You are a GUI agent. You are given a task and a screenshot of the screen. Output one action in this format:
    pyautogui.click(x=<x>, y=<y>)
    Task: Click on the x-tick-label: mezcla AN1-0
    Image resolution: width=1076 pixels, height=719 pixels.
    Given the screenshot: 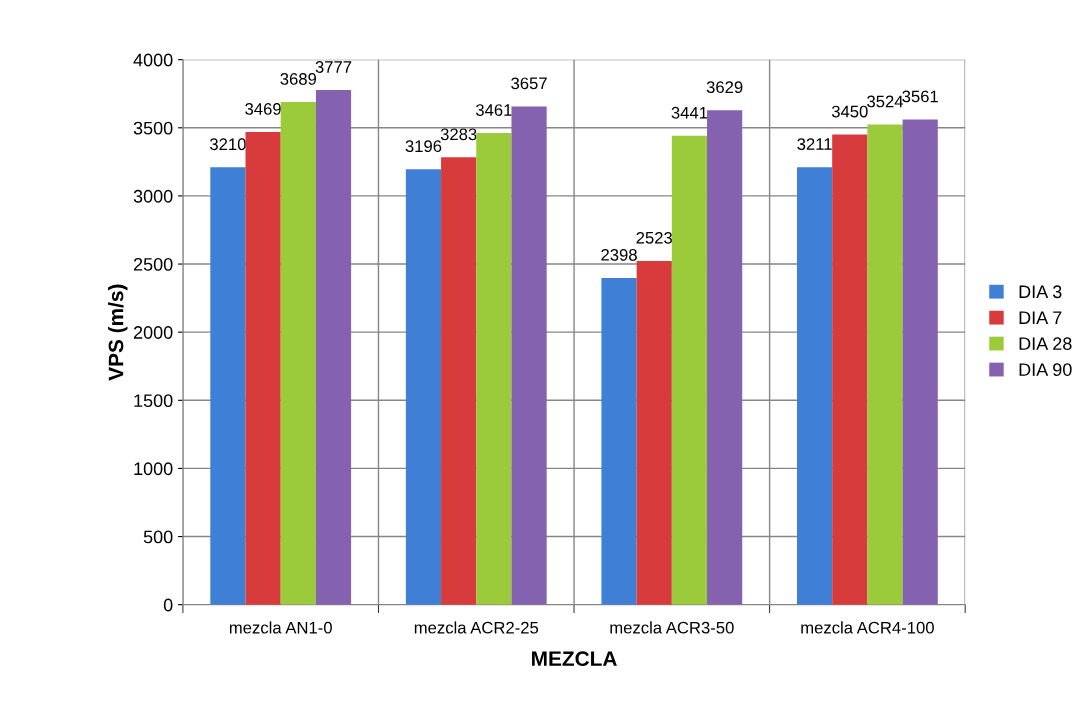 What is the action you would take?
    pyautogui.click(x=280, y=627)
    